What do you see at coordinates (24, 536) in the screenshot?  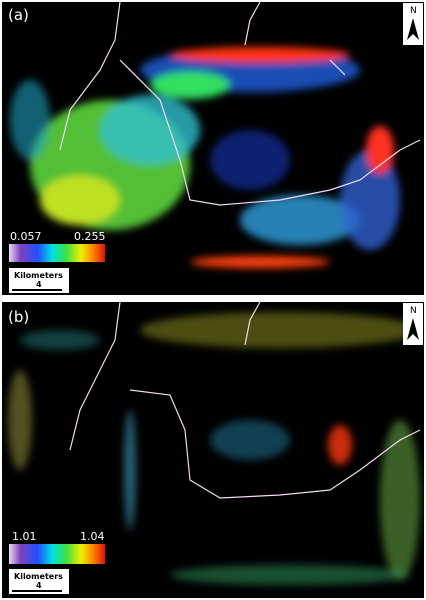 I see `colorbar-min: 1.01` at bounding box center [24, 536].